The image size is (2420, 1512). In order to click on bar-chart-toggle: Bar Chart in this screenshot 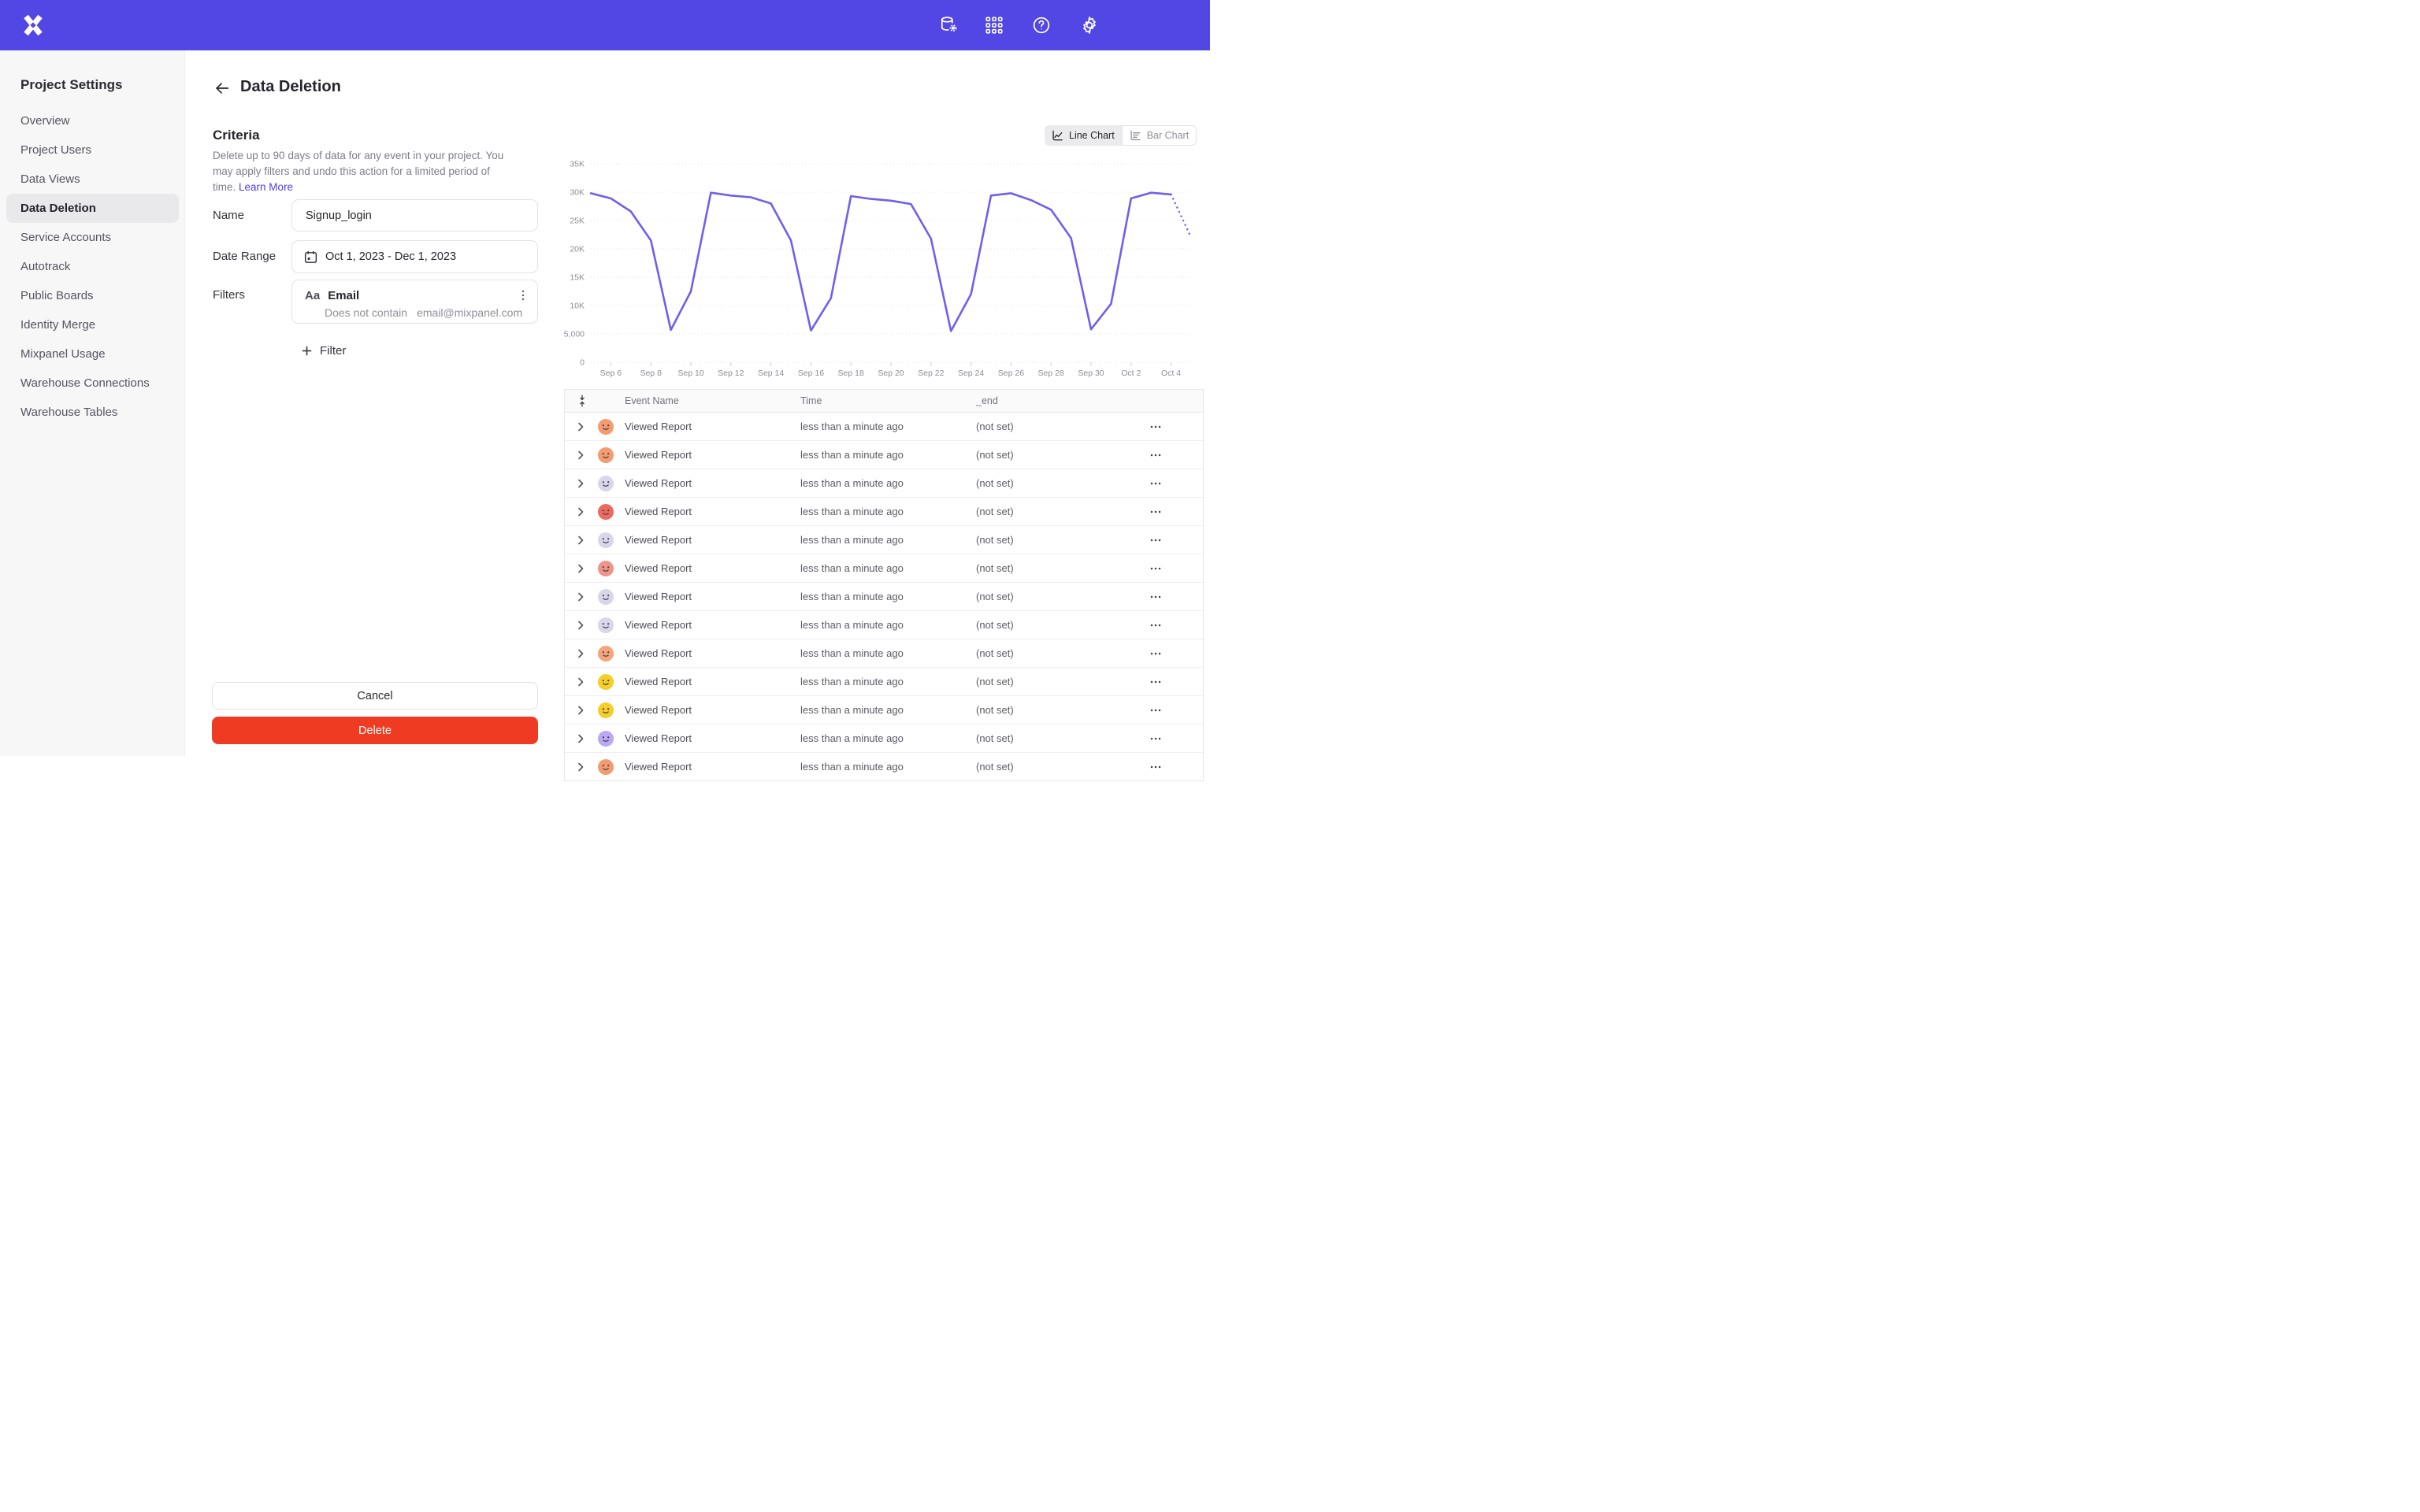, I will do `click(1159, 135)`.